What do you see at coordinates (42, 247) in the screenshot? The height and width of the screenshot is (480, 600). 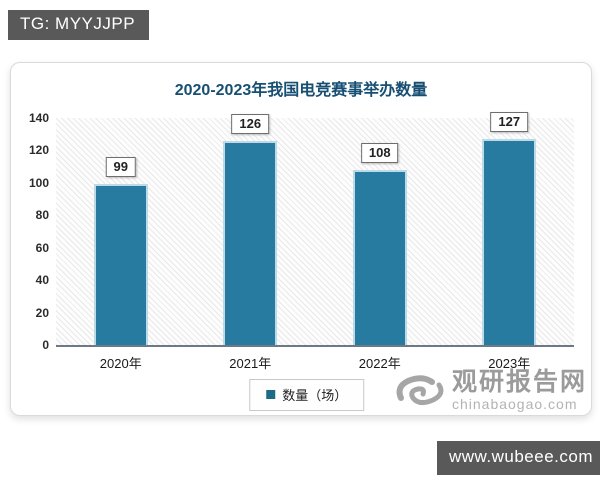 I see `y-axis-tick-label: 60` at bounding box center [42, 247].